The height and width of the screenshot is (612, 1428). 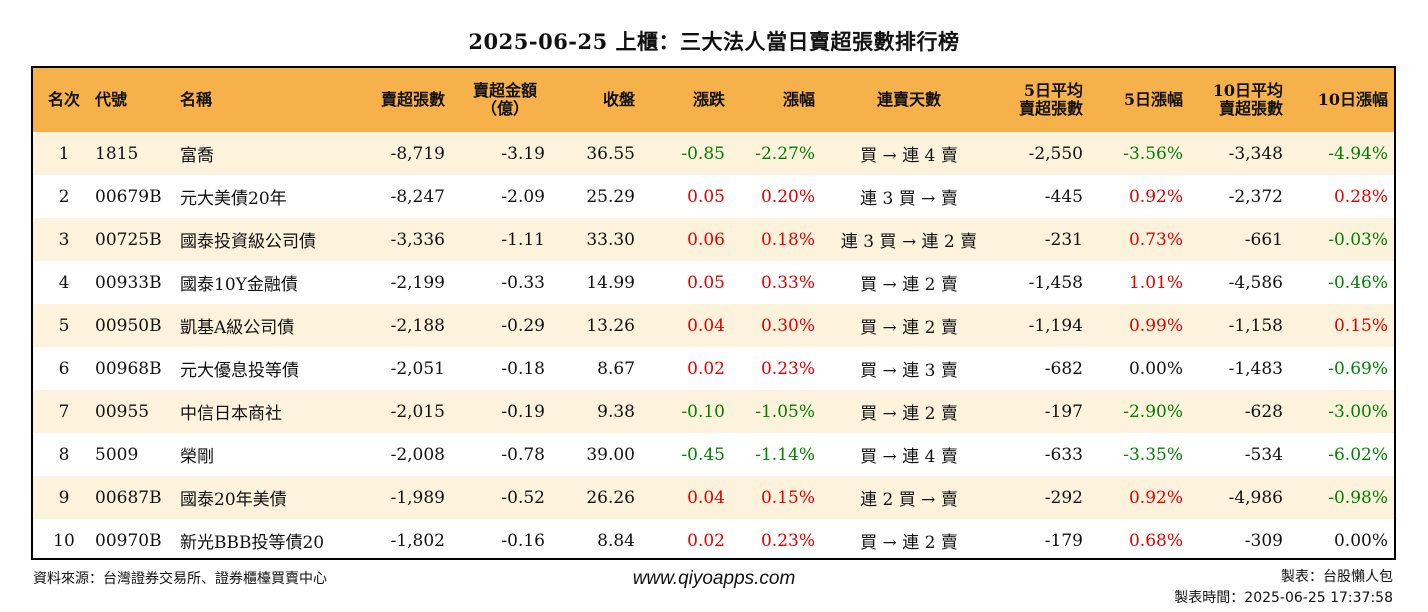 I want to click on cell-rank: 2, so click(x=64, y=196).